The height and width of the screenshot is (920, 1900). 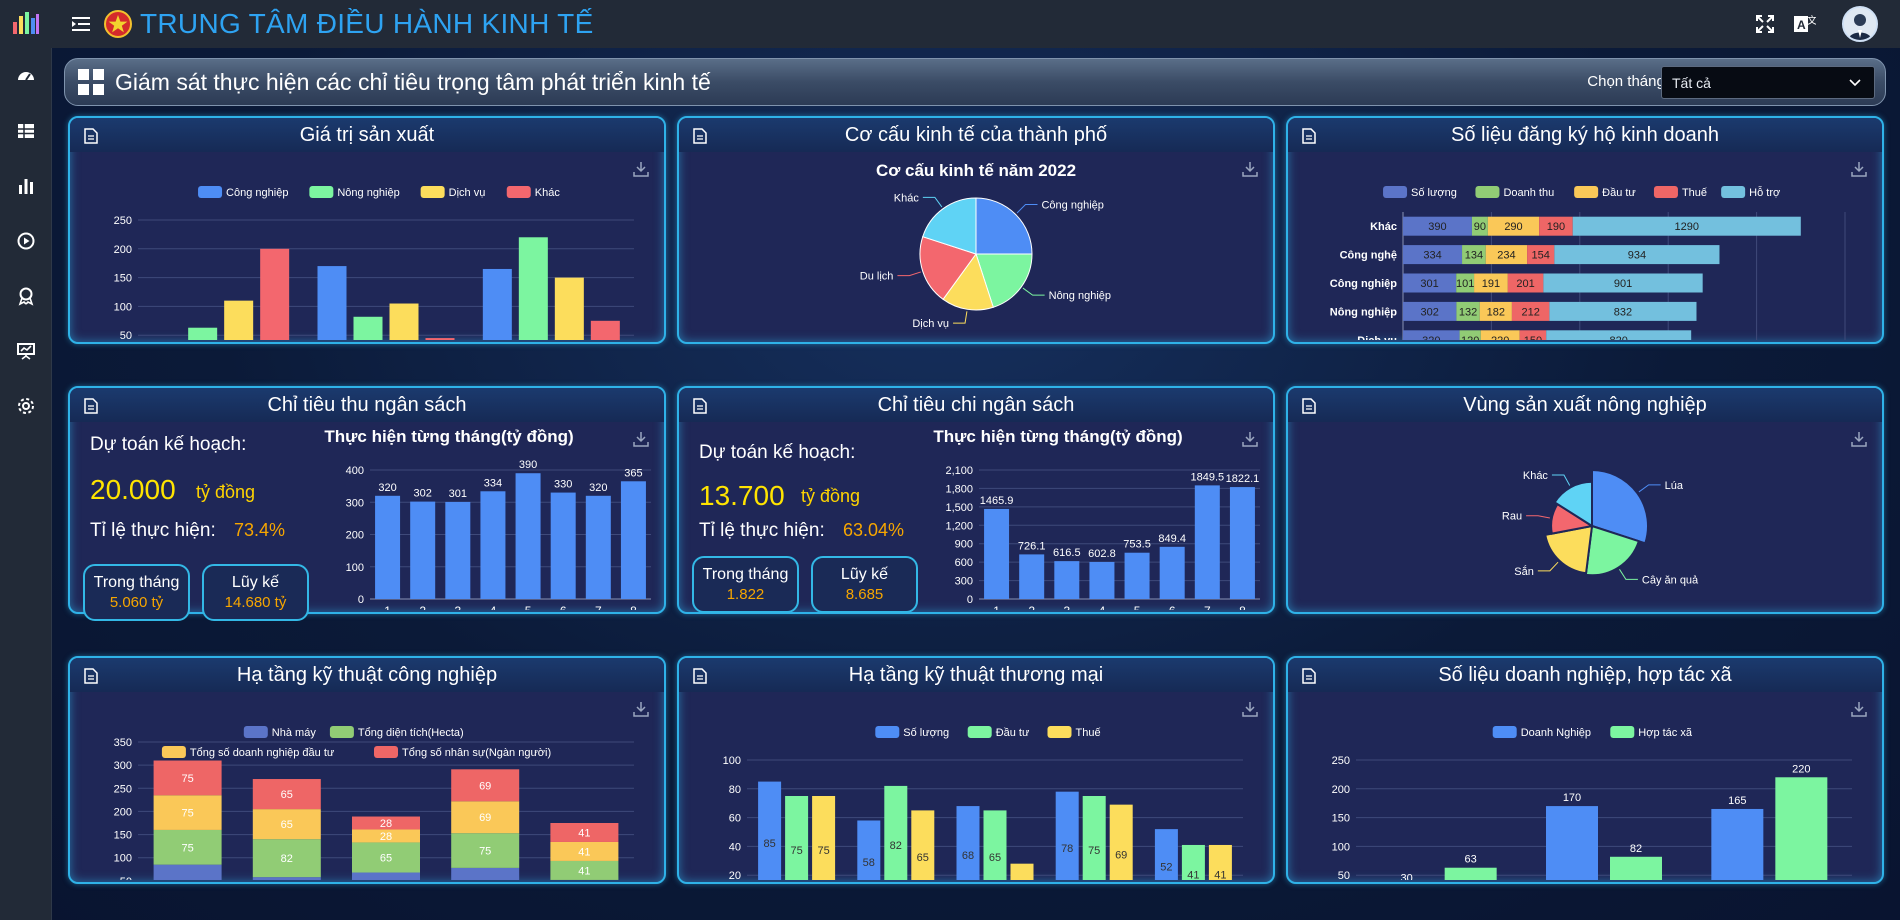 What do you see at coordinates (126, 878) in the screenshot?
I see `y-tick-label: 50` at bounding box center [126, 878].